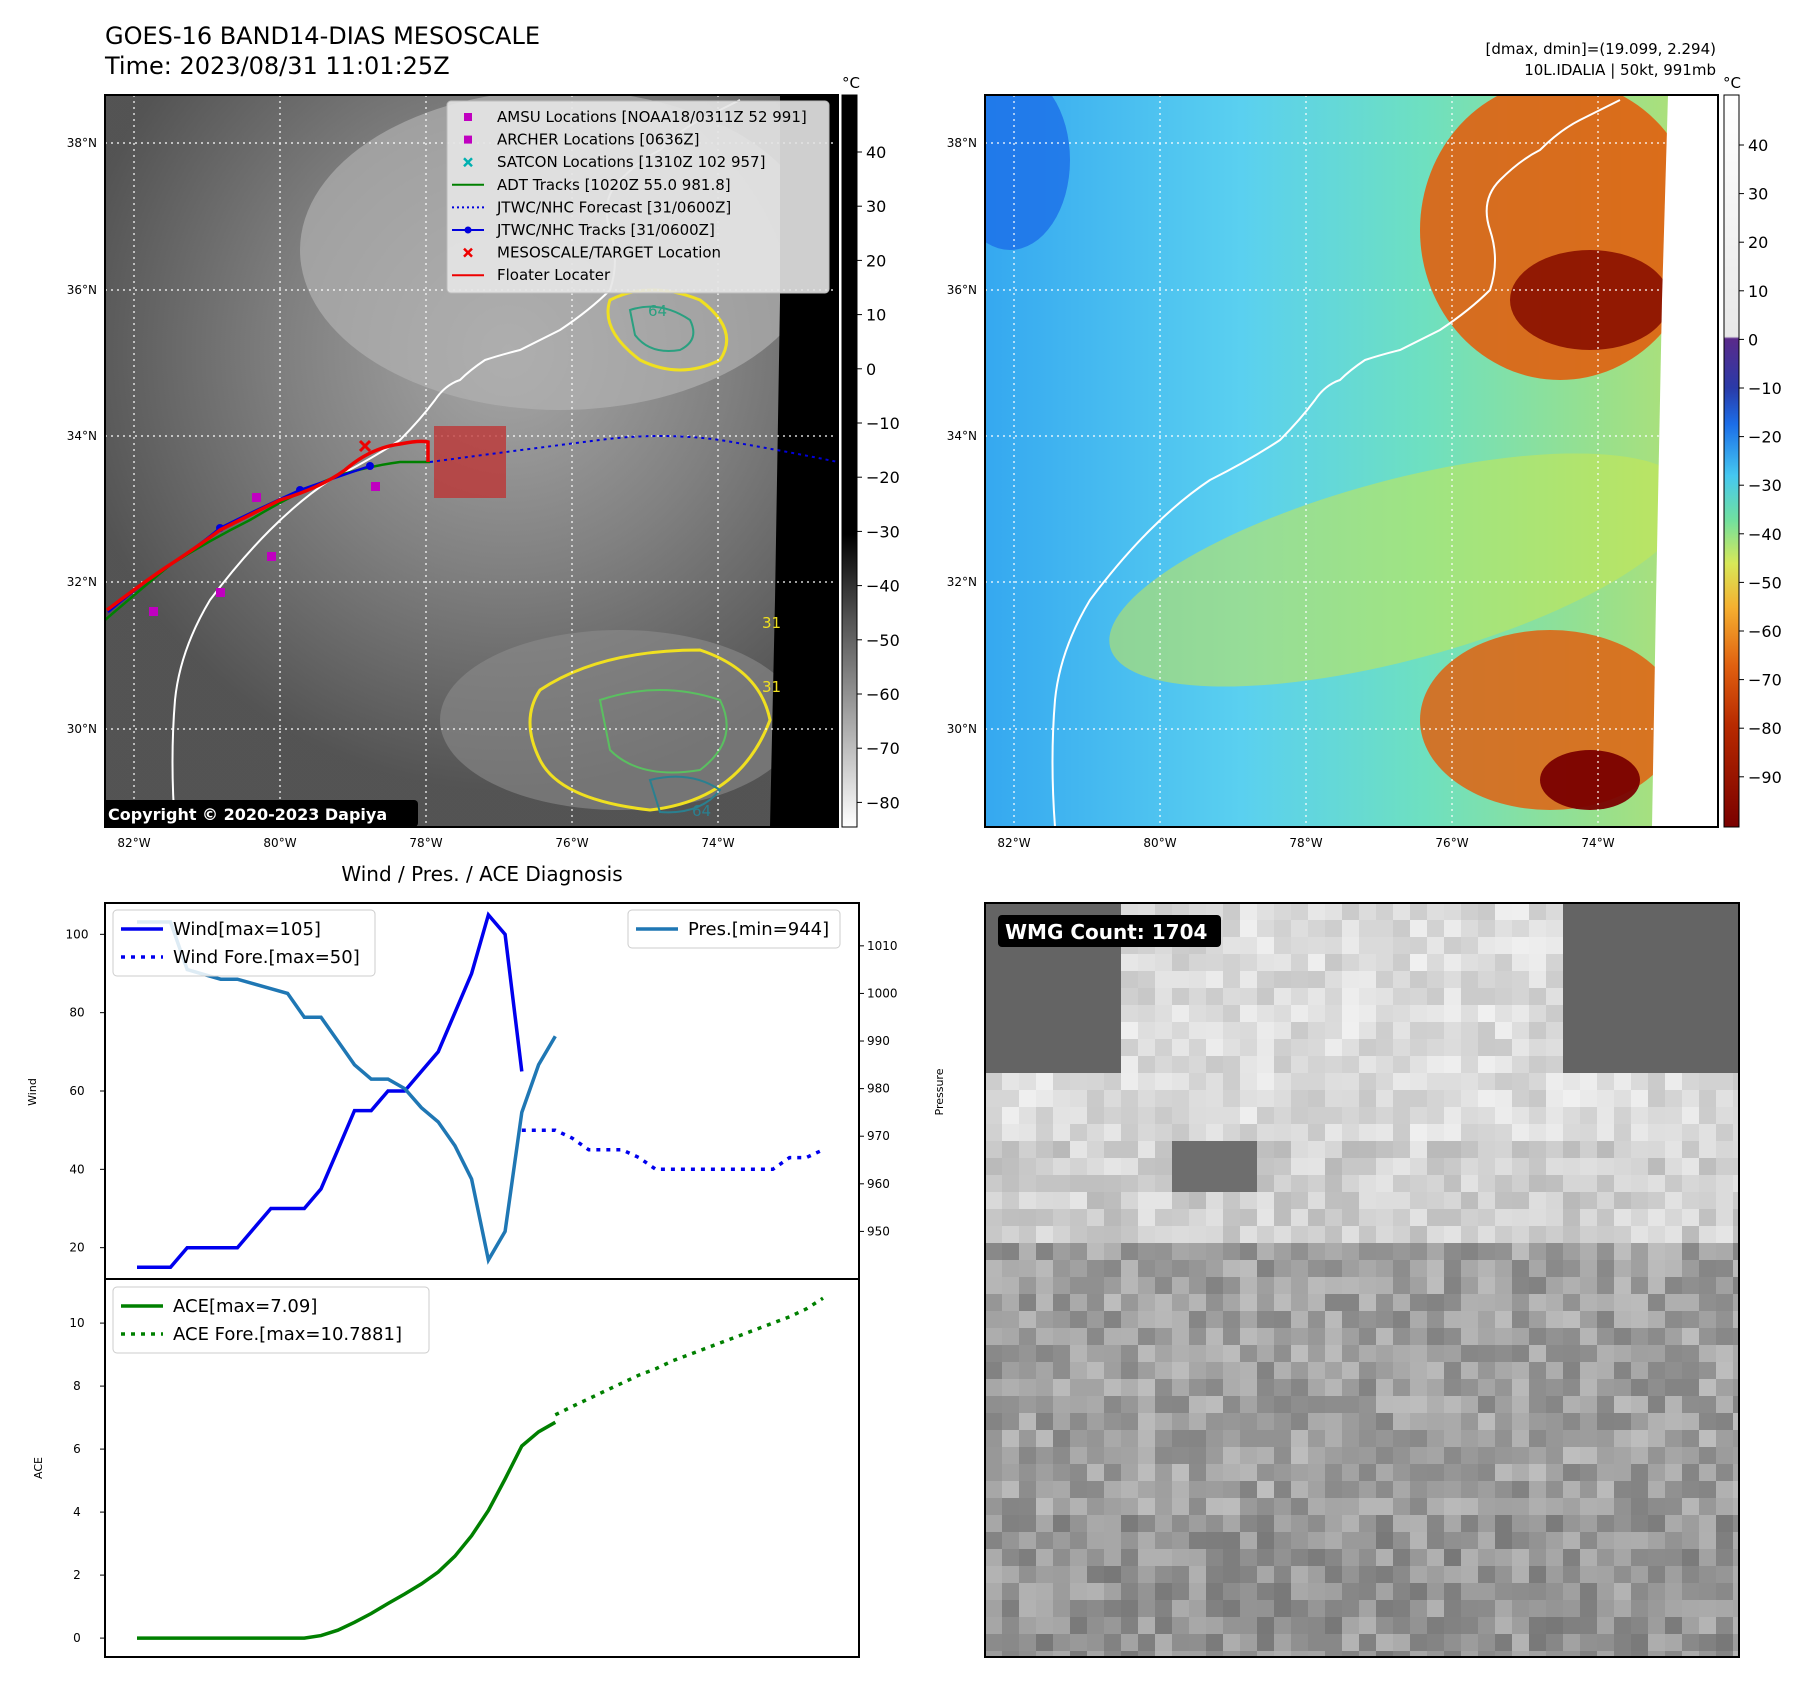 This screenshot has width=1797, height=1684. Describe the element at coordinates (883, 531) in the screenshot. I see `colorbar-tick-label: −30` at that location.